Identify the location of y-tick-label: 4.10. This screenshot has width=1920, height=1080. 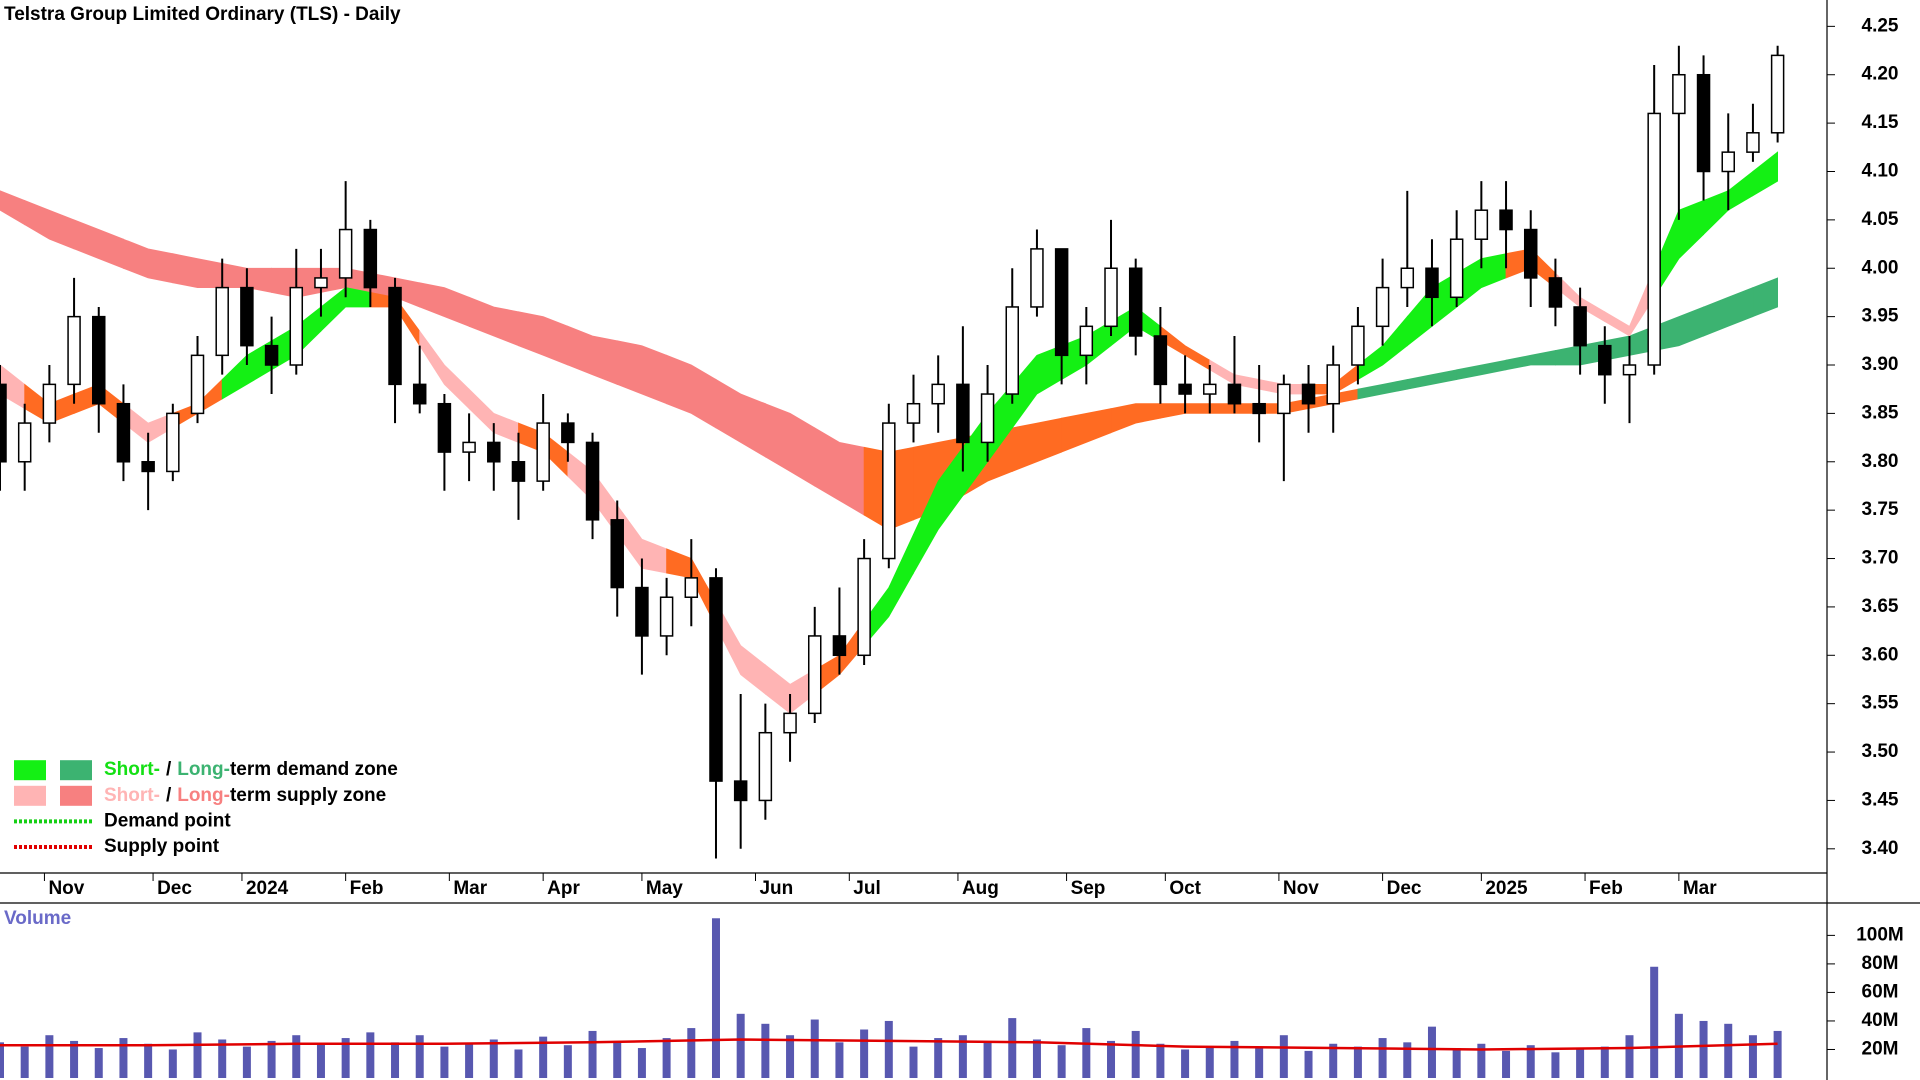
(1880, 171).